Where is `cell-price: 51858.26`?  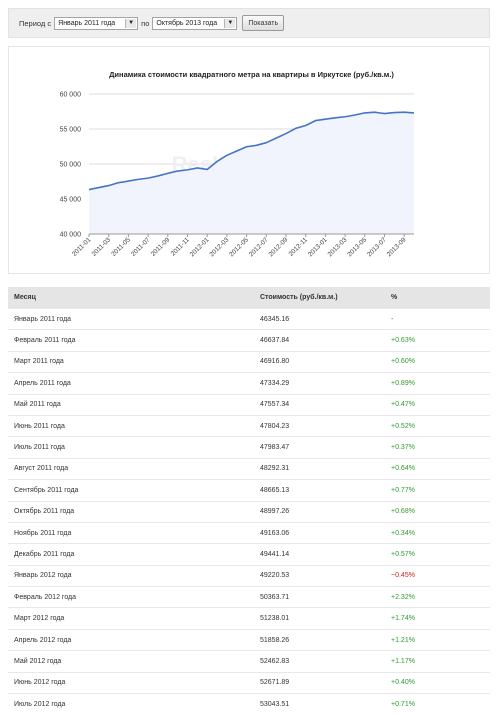 cell-price: 51858.26 is located at coordinates (319, 639).